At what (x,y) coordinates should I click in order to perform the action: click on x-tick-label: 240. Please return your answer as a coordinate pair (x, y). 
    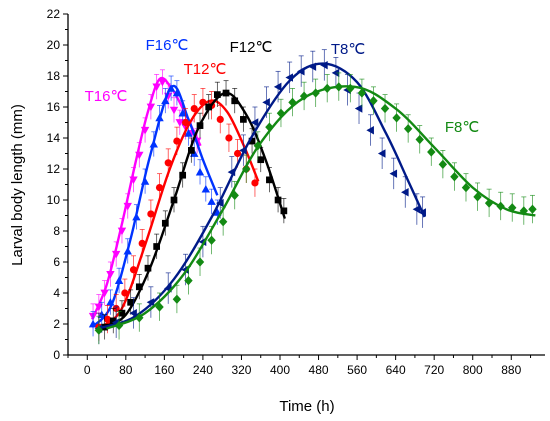
    Looking at the image, I should click on (203, 370).